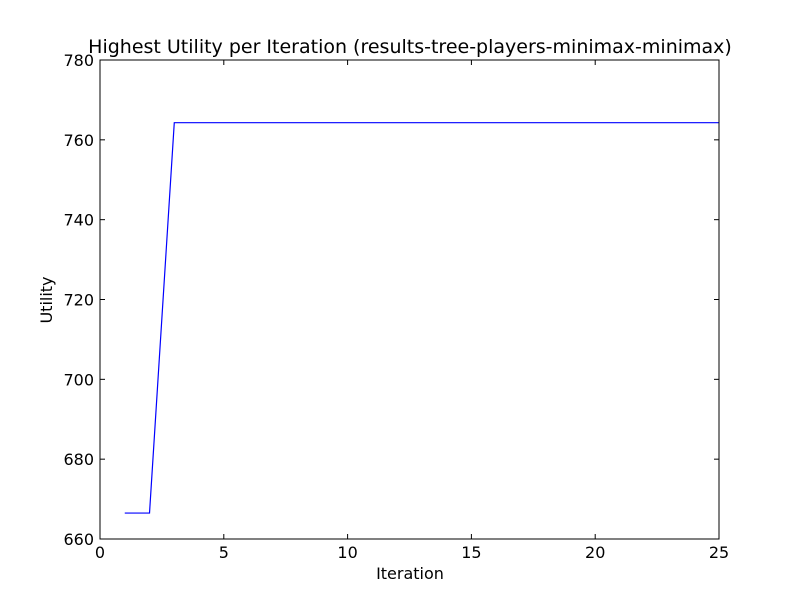 Image resolution: width=800 pixels, height=600 pixels. Describe the element at coordinates (224, 552) in the screenshot. I see `x-tick-label-5: 5` at that location.